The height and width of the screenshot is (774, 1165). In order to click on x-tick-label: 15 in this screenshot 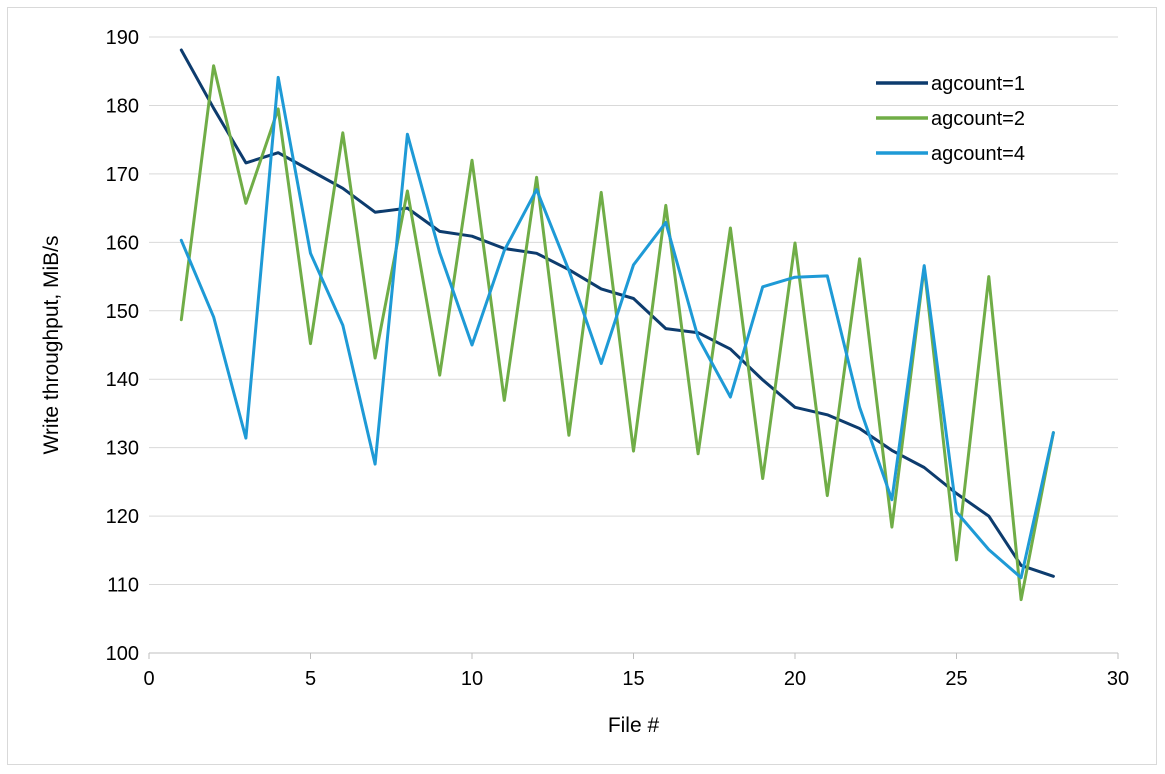, I will do `click(633, 679)`.